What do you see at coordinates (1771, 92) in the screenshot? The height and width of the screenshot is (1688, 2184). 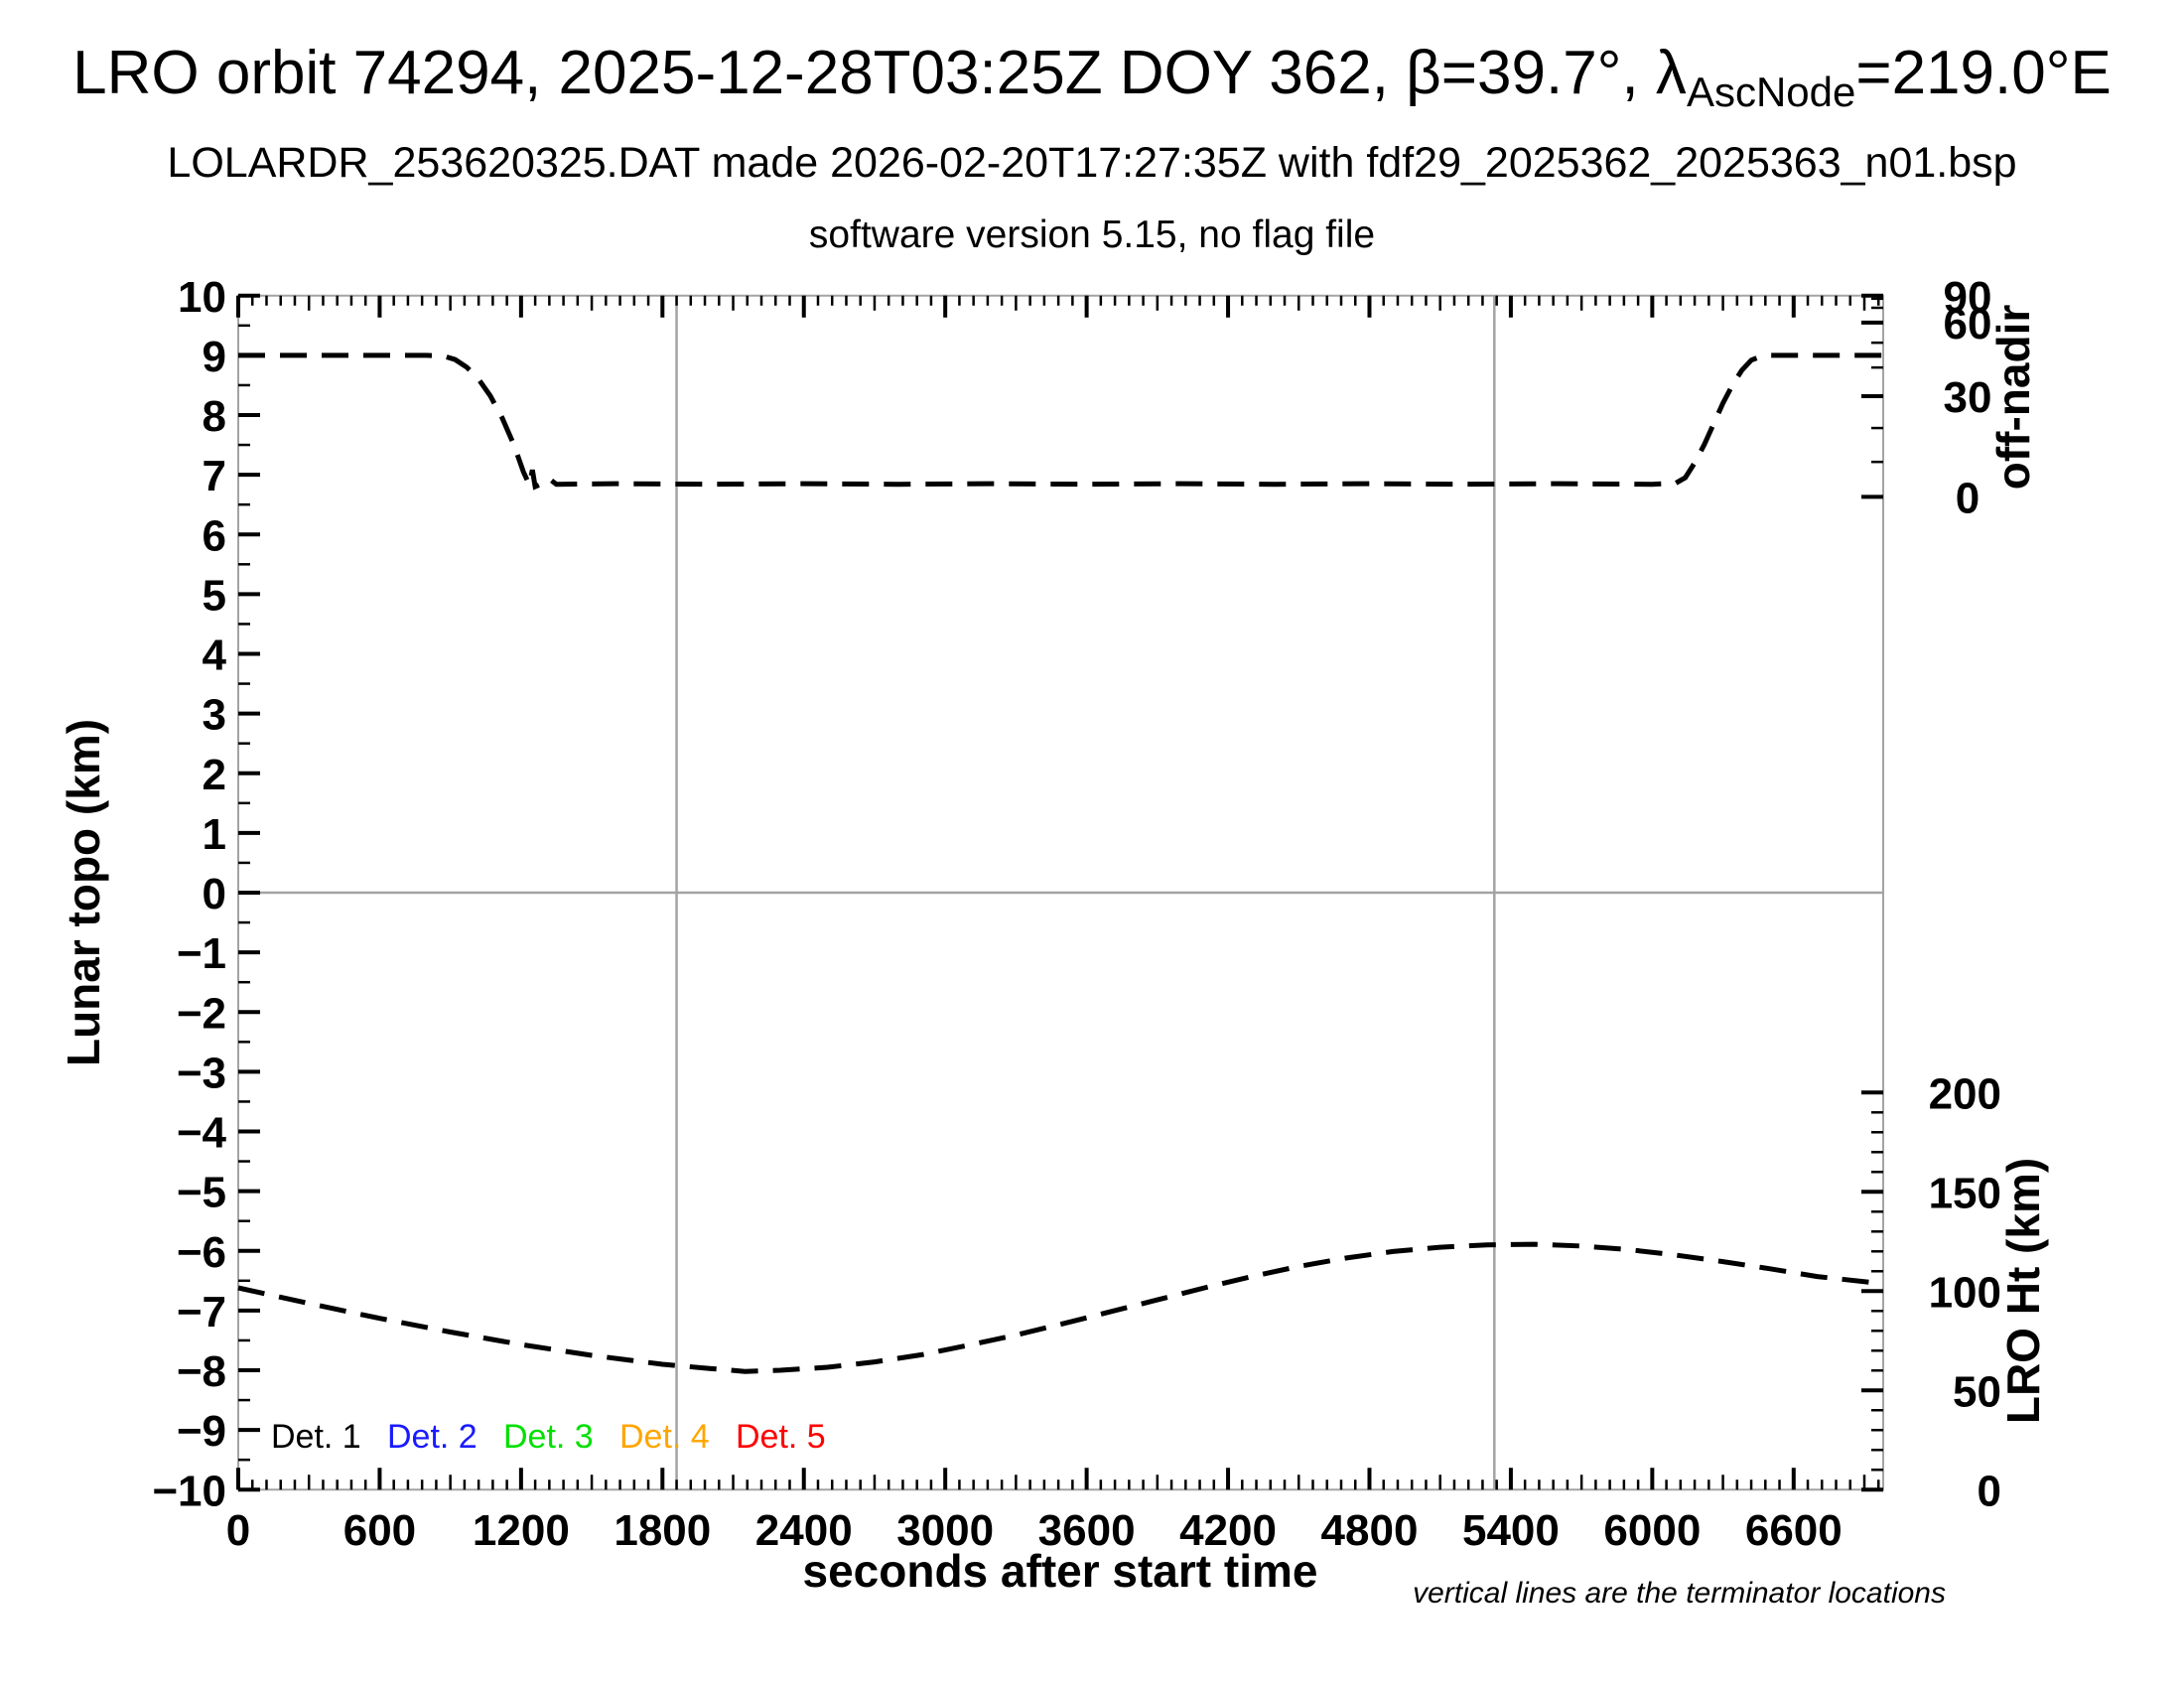 I see `title-subscript: AscNode` at bounding box center [1771, 92].